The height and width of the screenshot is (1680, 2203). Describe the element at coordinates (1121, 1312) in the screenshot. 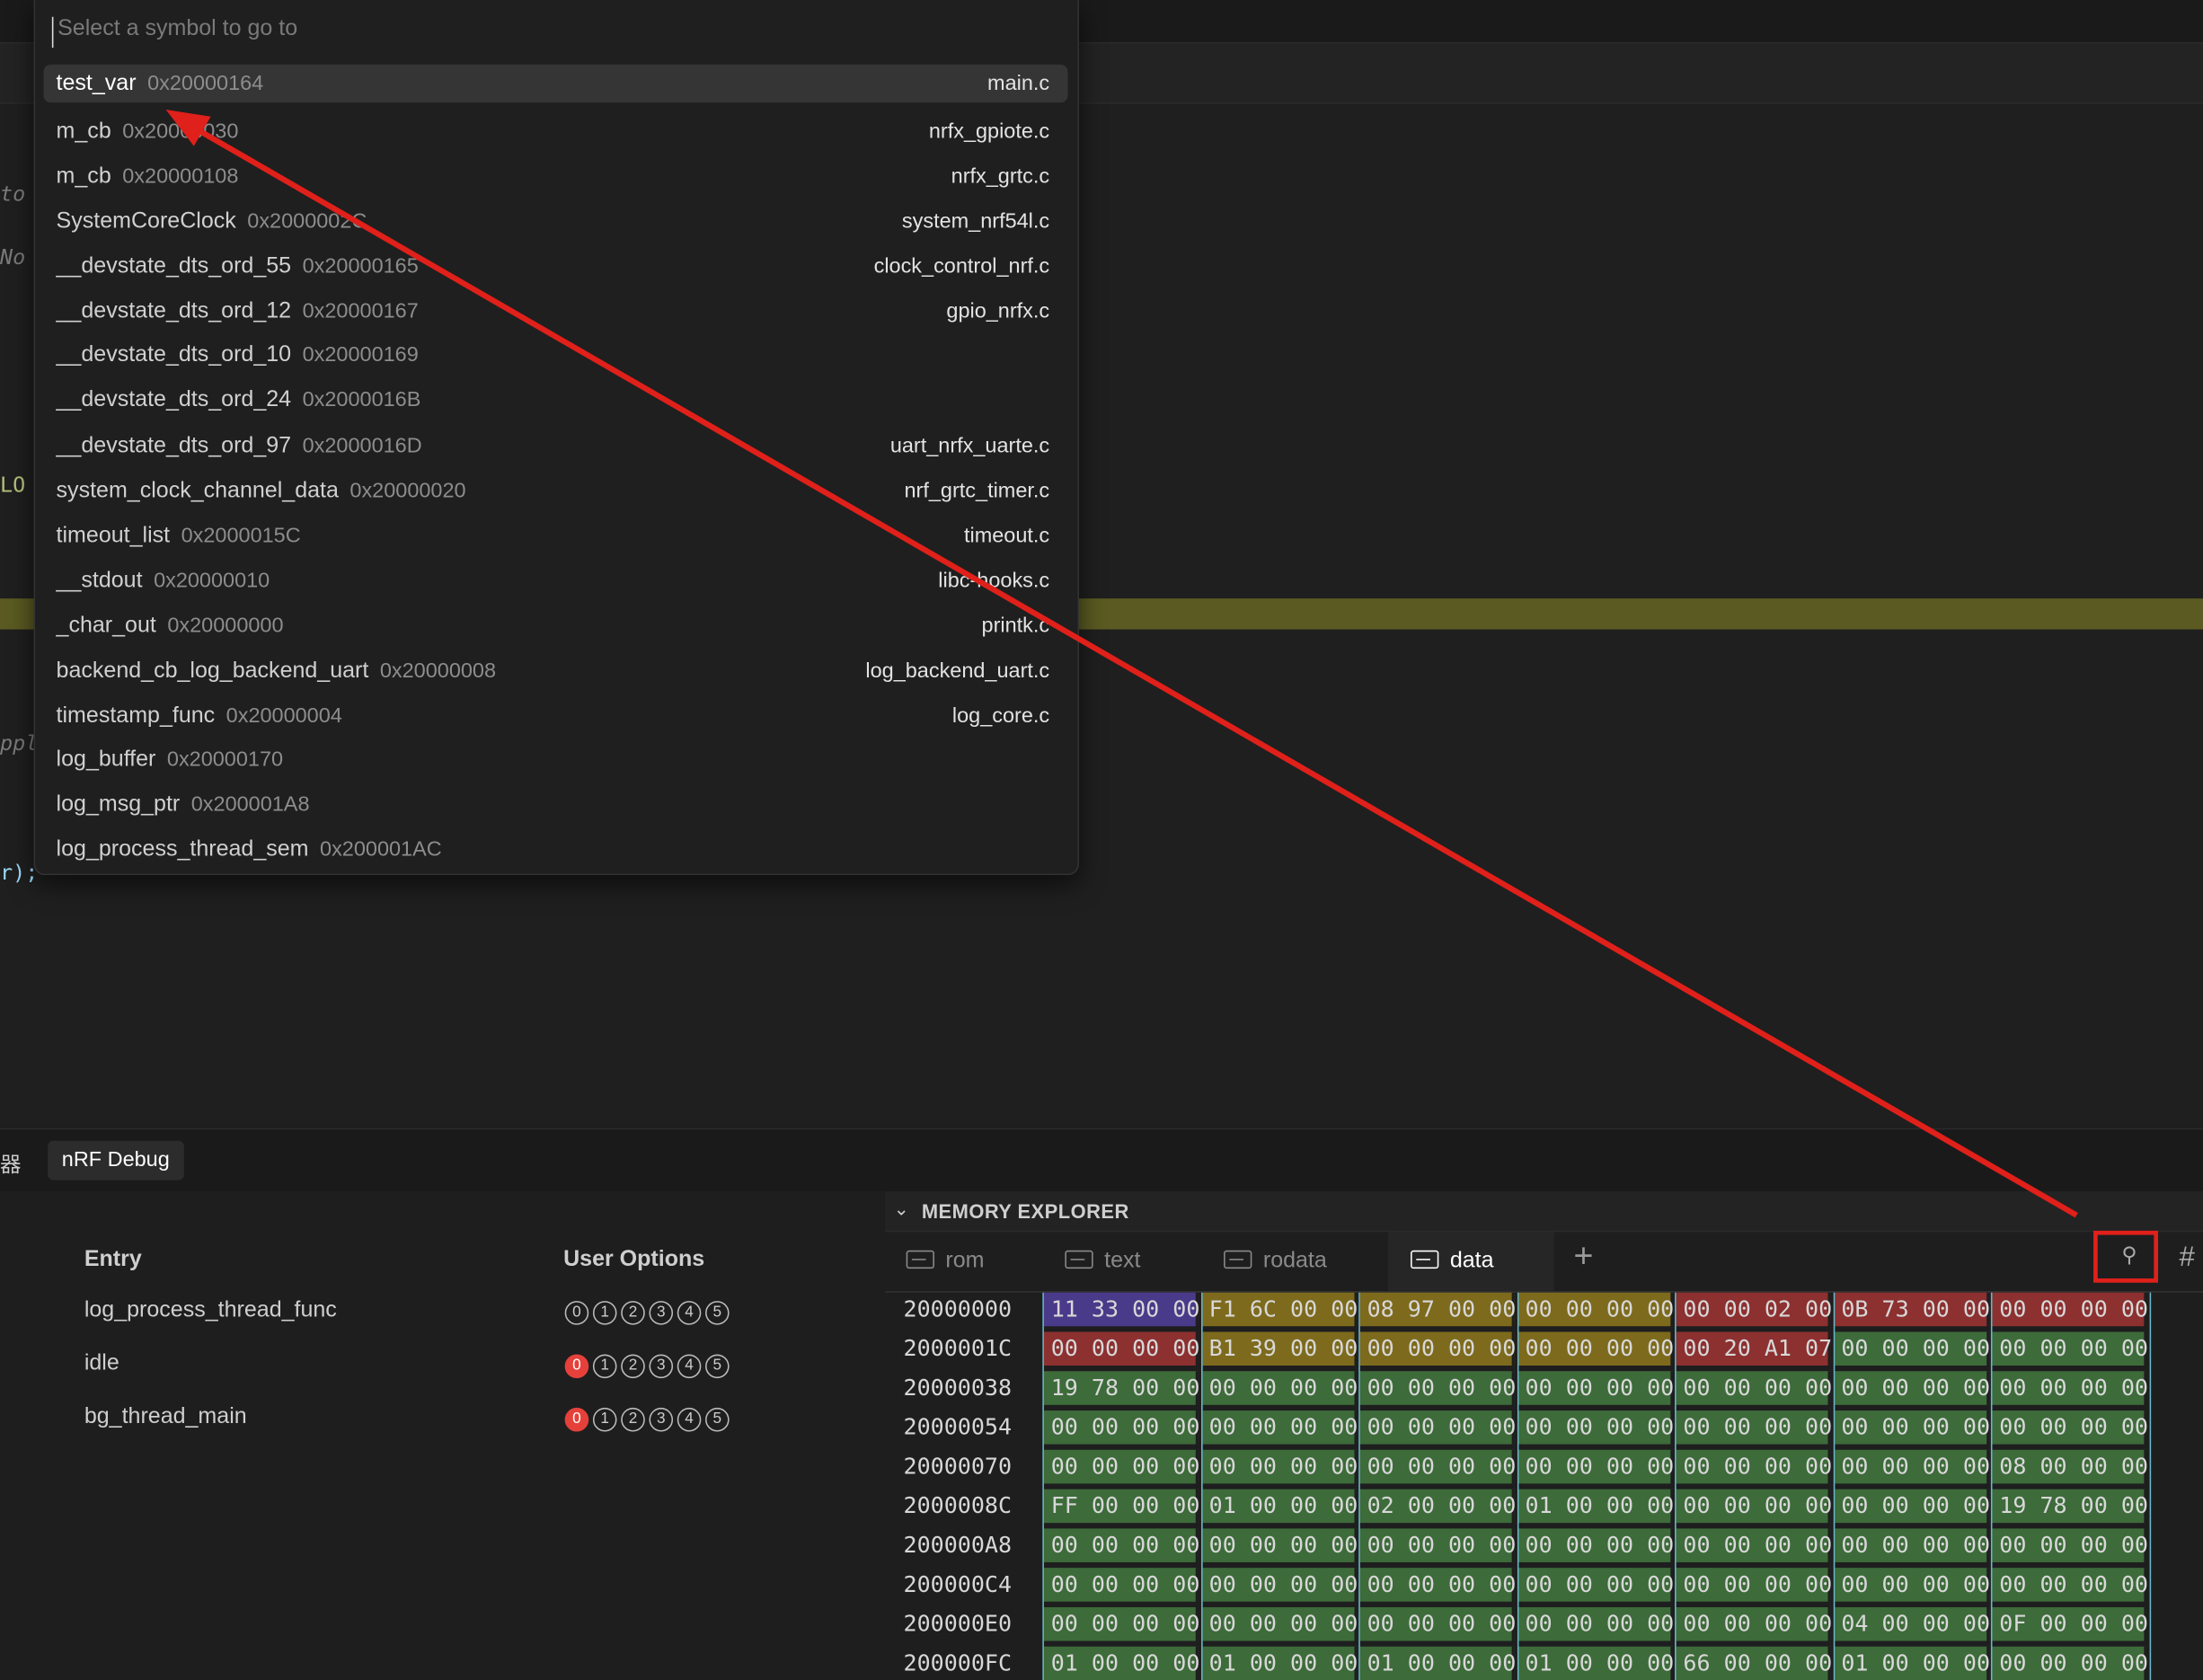

I see `memory-cell: 11 33 00 00` at that location.